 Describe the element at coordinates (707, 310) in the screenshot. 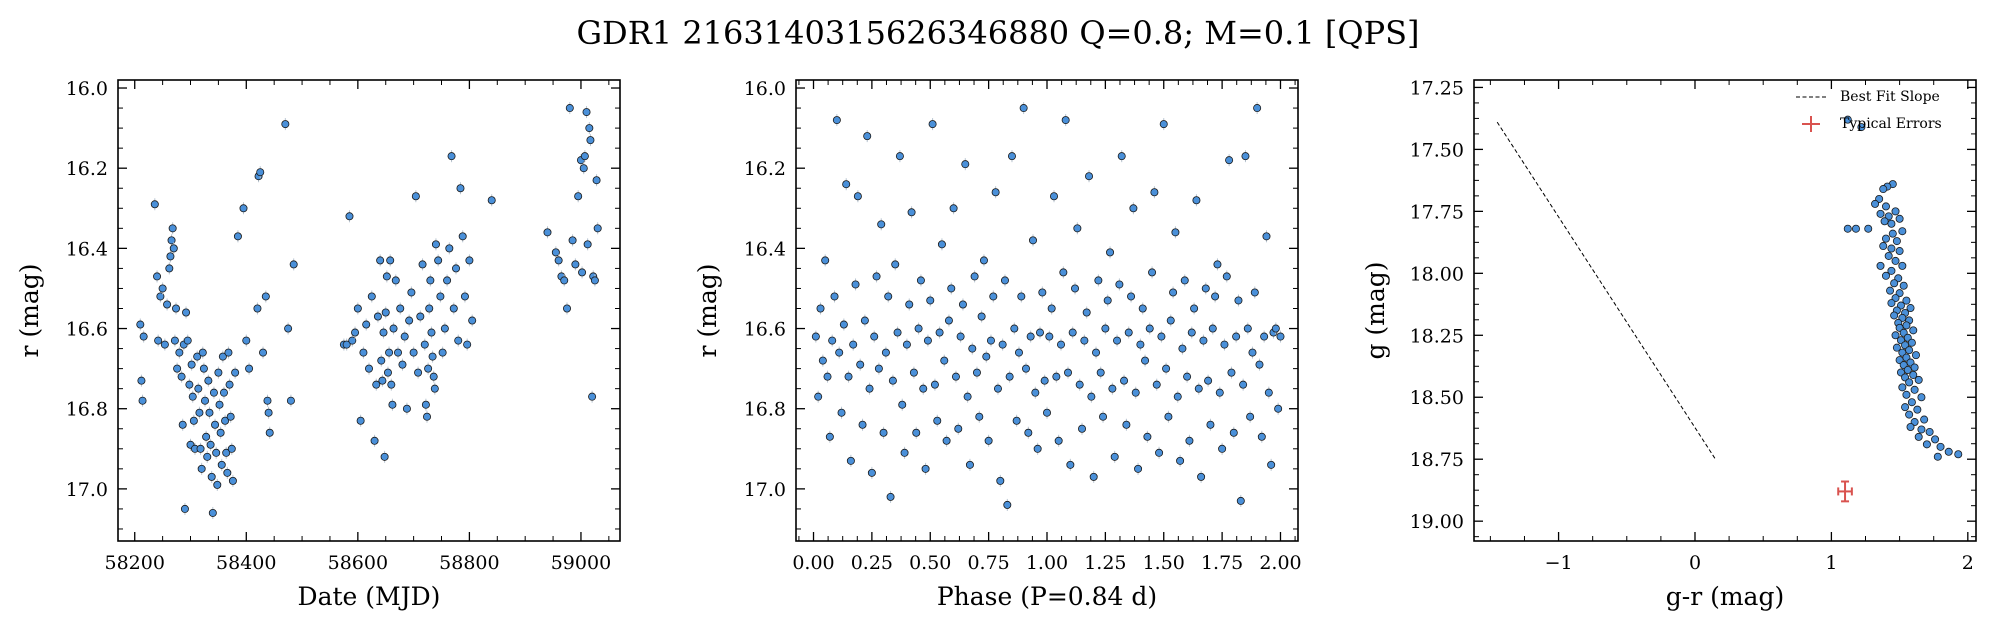

I see `y-axis-label: r (mag)` at that location.